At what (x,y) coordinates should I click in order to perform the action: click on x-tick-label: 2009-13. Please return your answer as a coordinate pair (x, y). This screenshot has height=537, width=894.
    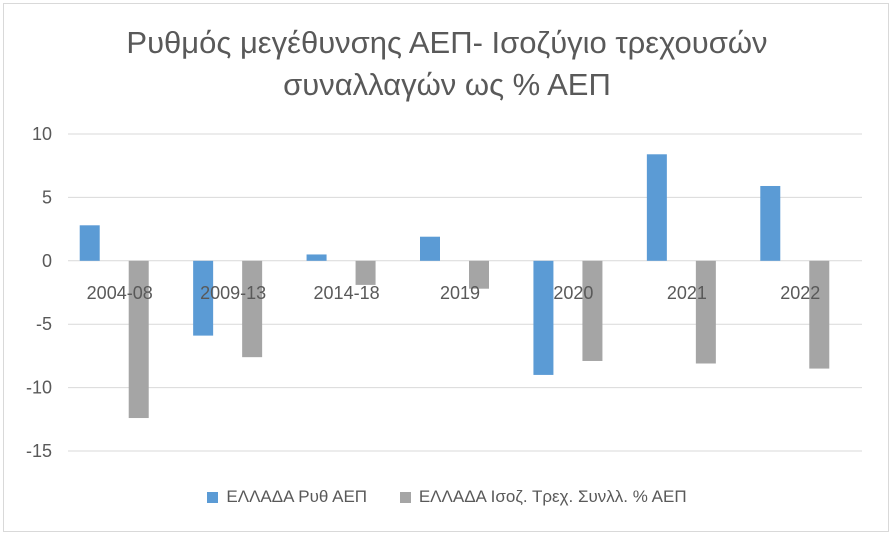
    Looking at the image, I should click on (233, 293).